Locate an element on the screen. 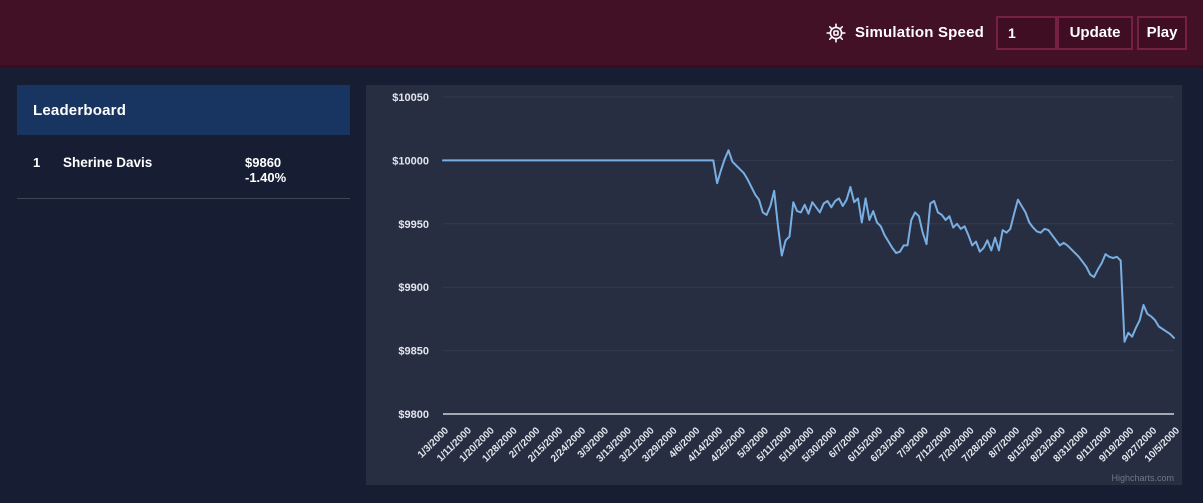  update-button: Update is located at coordinates (1095, 32).